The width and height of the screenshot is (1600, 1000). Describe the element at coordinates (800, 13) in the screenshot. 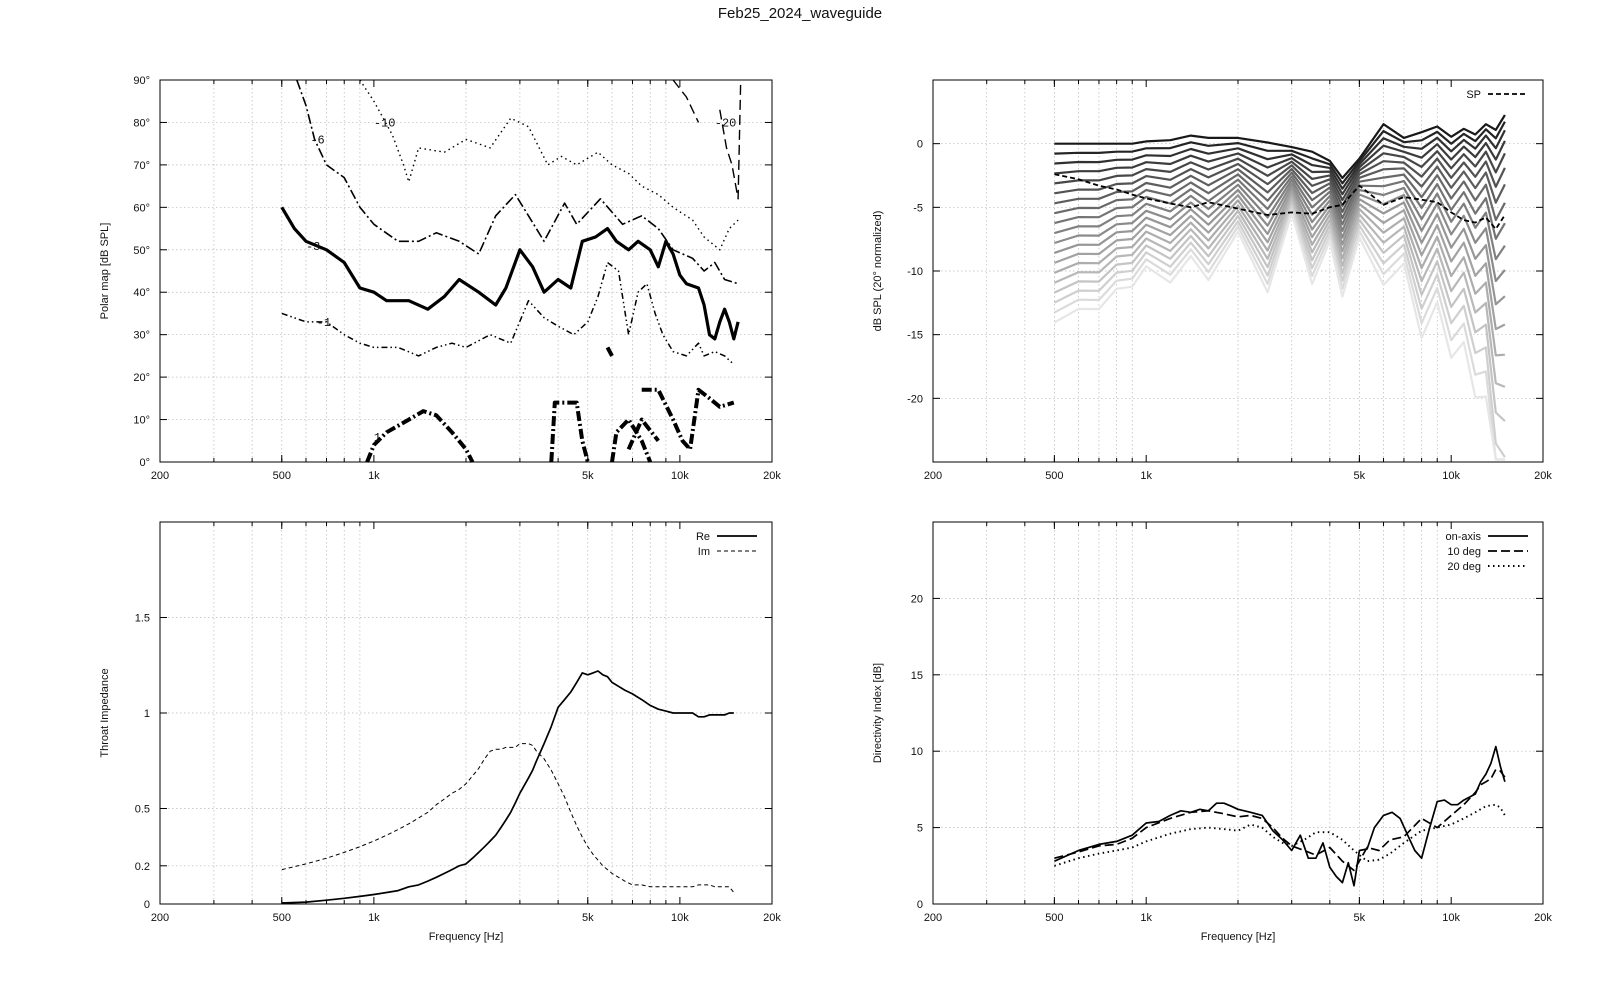

I see `figure-title: Feb25_2024_waveguide` at that location.